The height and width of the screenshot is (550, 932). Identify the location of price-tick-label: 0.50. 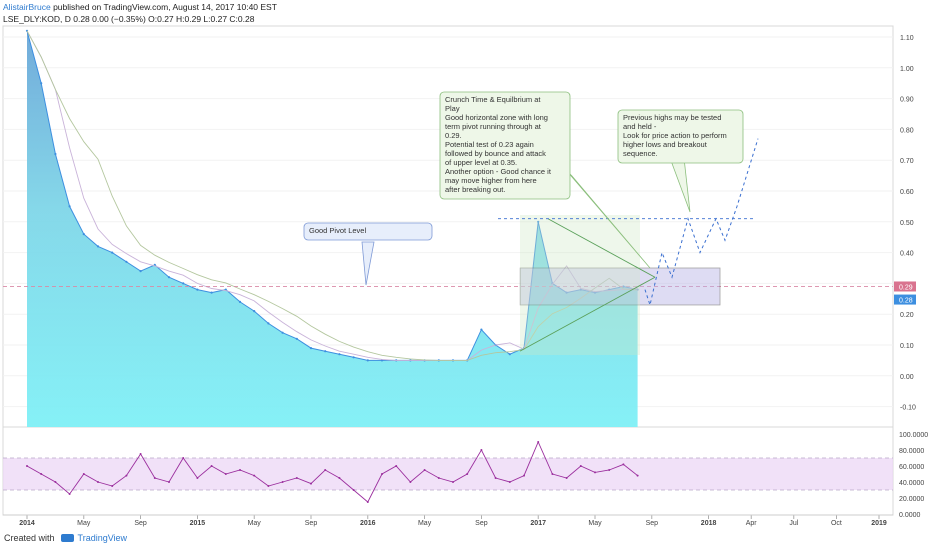
(907, 223).